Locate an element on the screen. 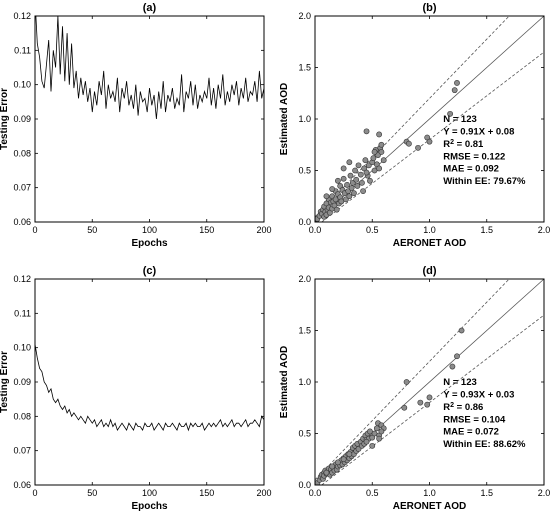 Image resolution: width=550 pixels, height=514 pixels. y-axis-title: Testing Error is located at coordinates (5, 382).